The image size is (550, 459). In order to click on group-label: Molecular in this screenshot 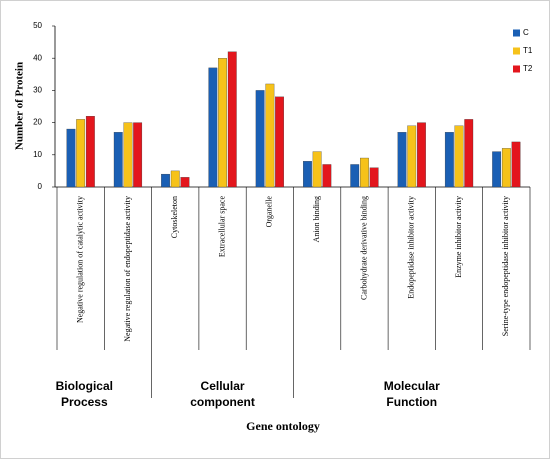, I will do `click(412, 386)`.